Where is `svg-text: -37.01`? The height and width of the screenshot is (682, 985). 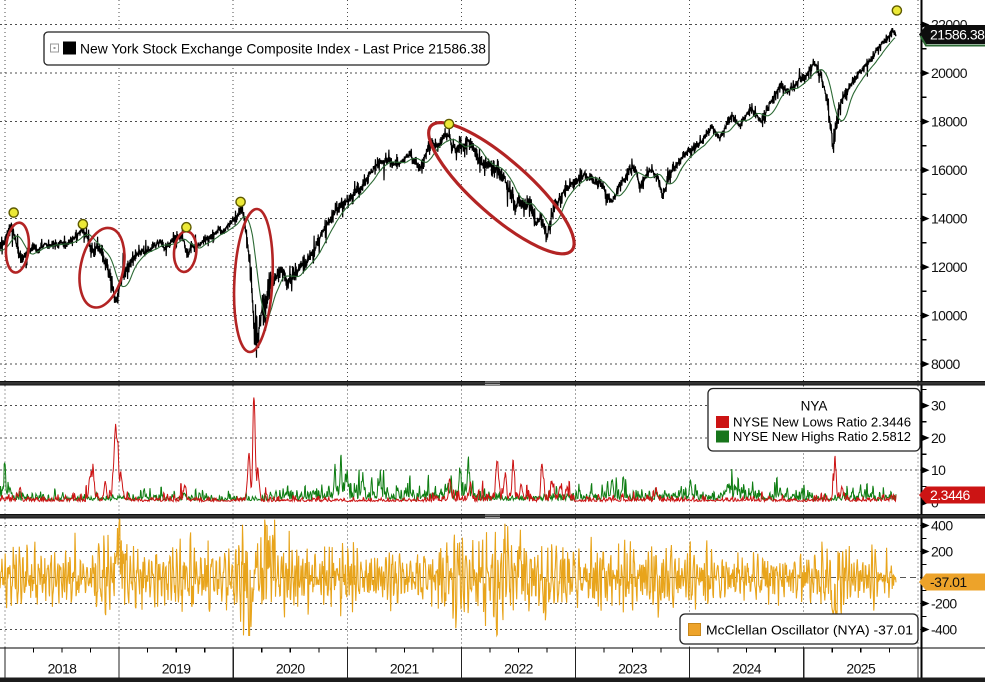
svg-text: -37.01 is located at coordinates (948, 582).